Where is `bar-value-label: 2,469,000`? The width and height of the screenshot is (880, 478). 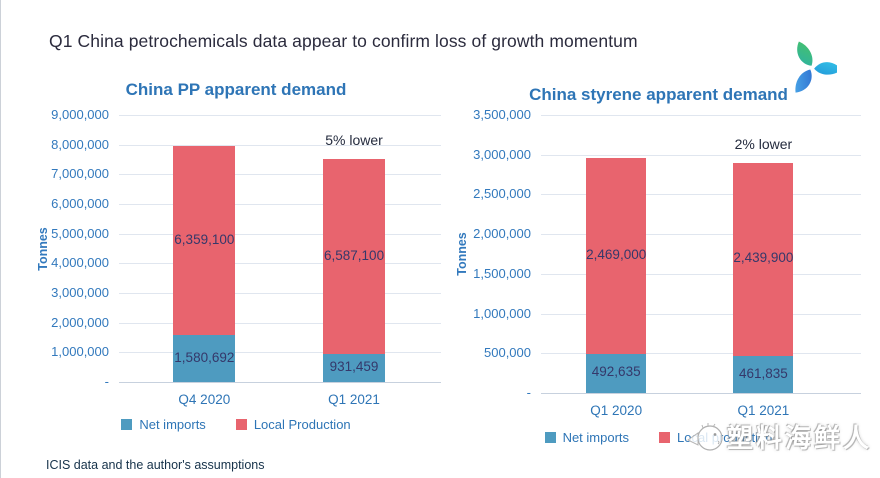
bar-value-label: 2,469,000 is located at coordinates (616, 254).